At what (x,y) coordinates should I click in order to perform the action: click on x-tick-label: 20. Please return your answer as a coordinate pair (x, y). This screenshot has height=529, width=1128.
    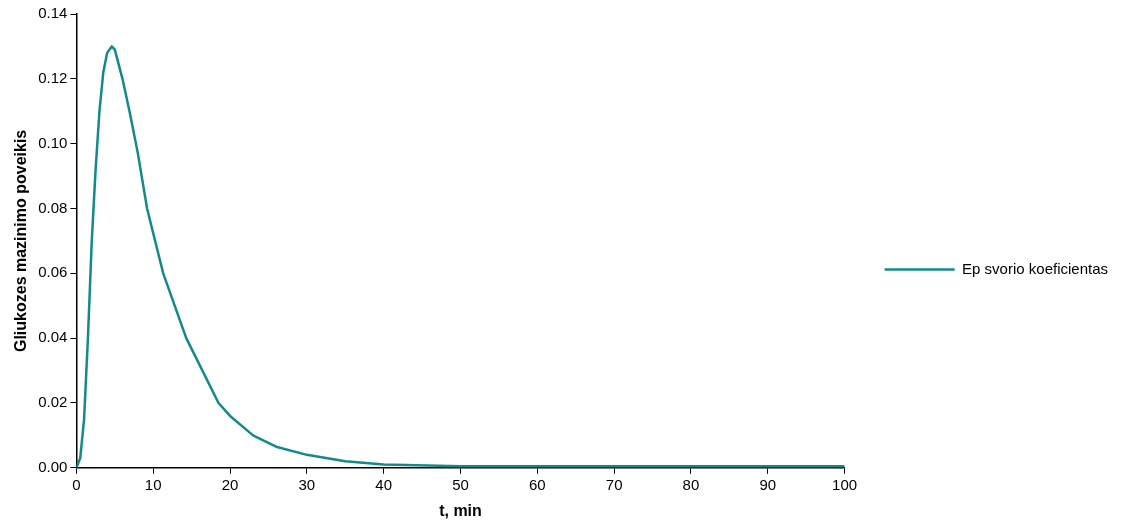
    Looking at the image, I should click on (230, 484).